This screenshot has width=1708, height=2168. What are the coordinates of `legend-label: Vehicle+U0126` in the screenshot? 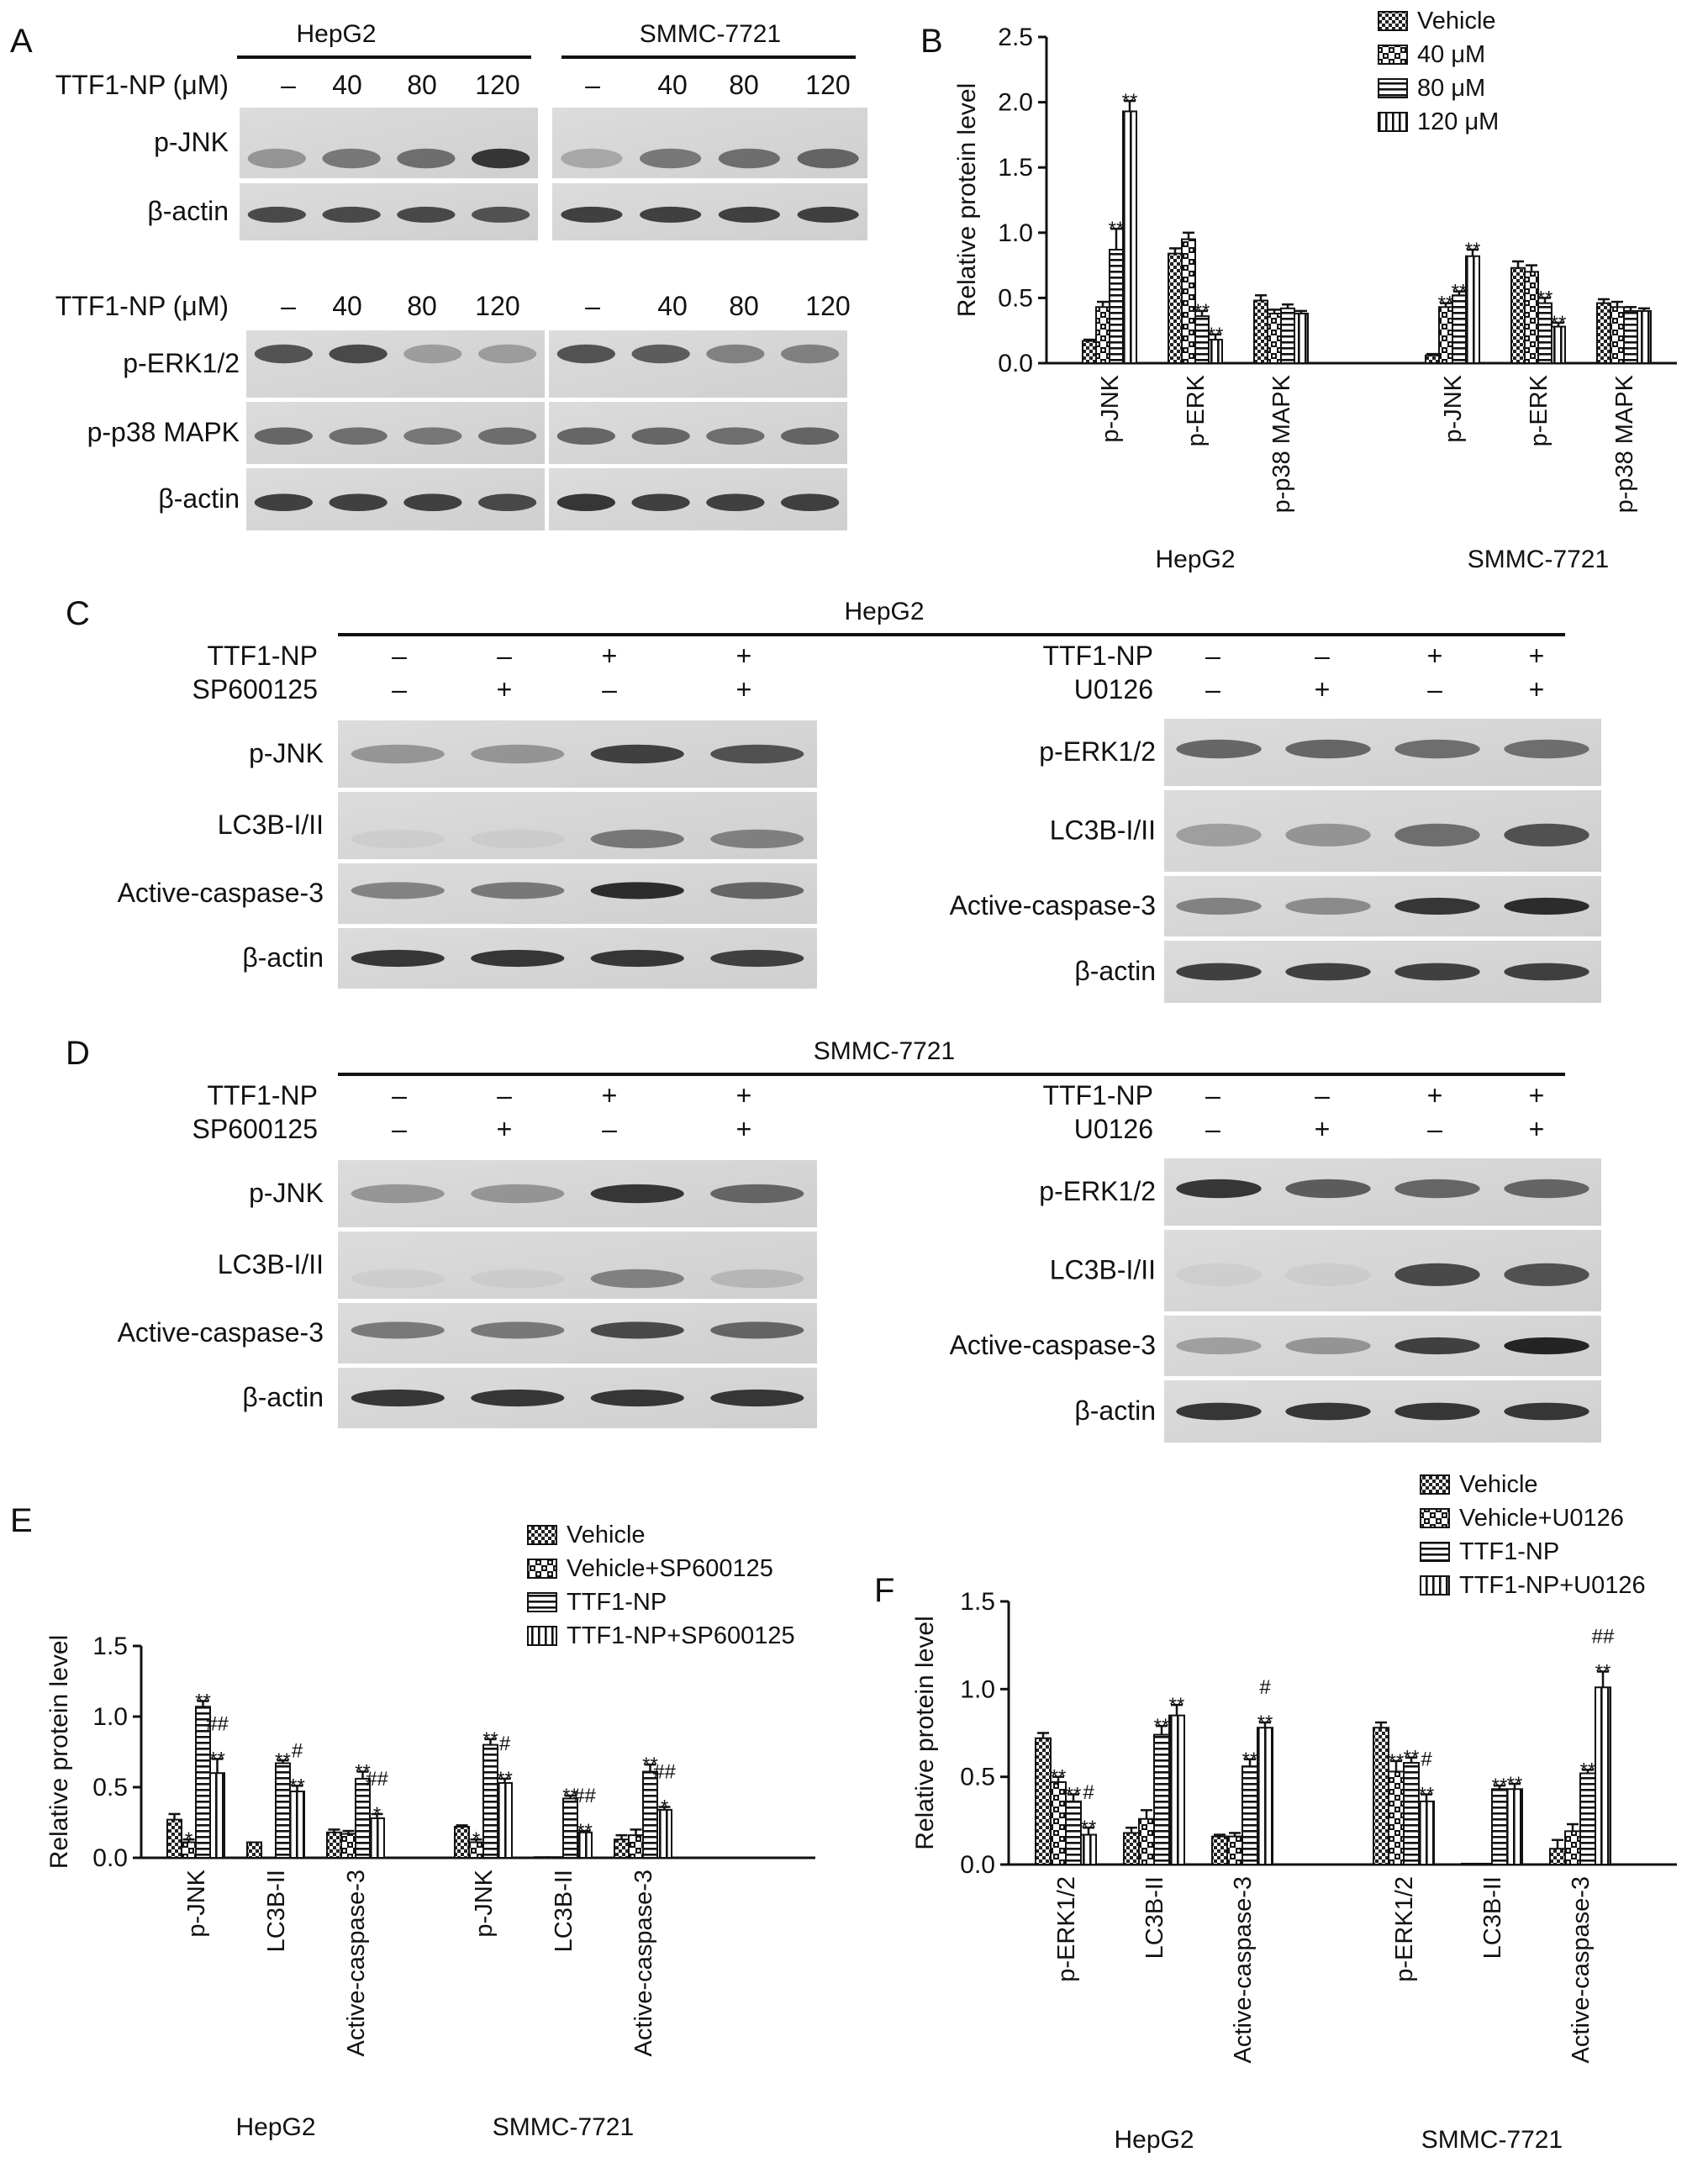 It's located at (1541, 1518).